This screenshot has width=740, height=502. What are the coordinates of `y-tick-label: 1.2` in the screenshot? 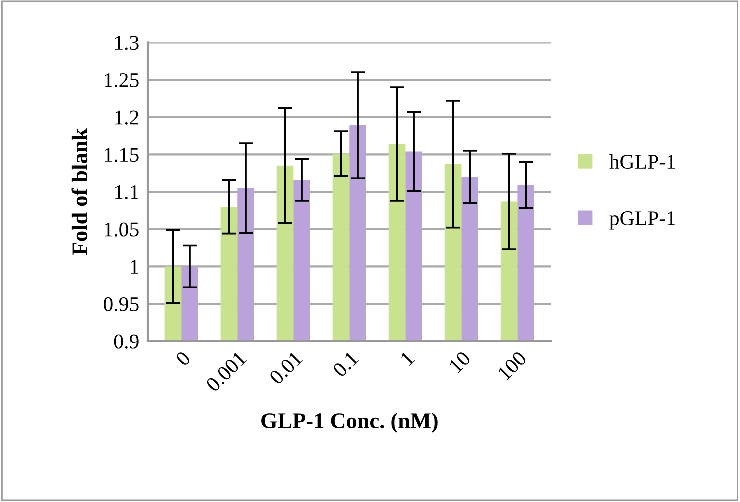 It's located at (127, 117).